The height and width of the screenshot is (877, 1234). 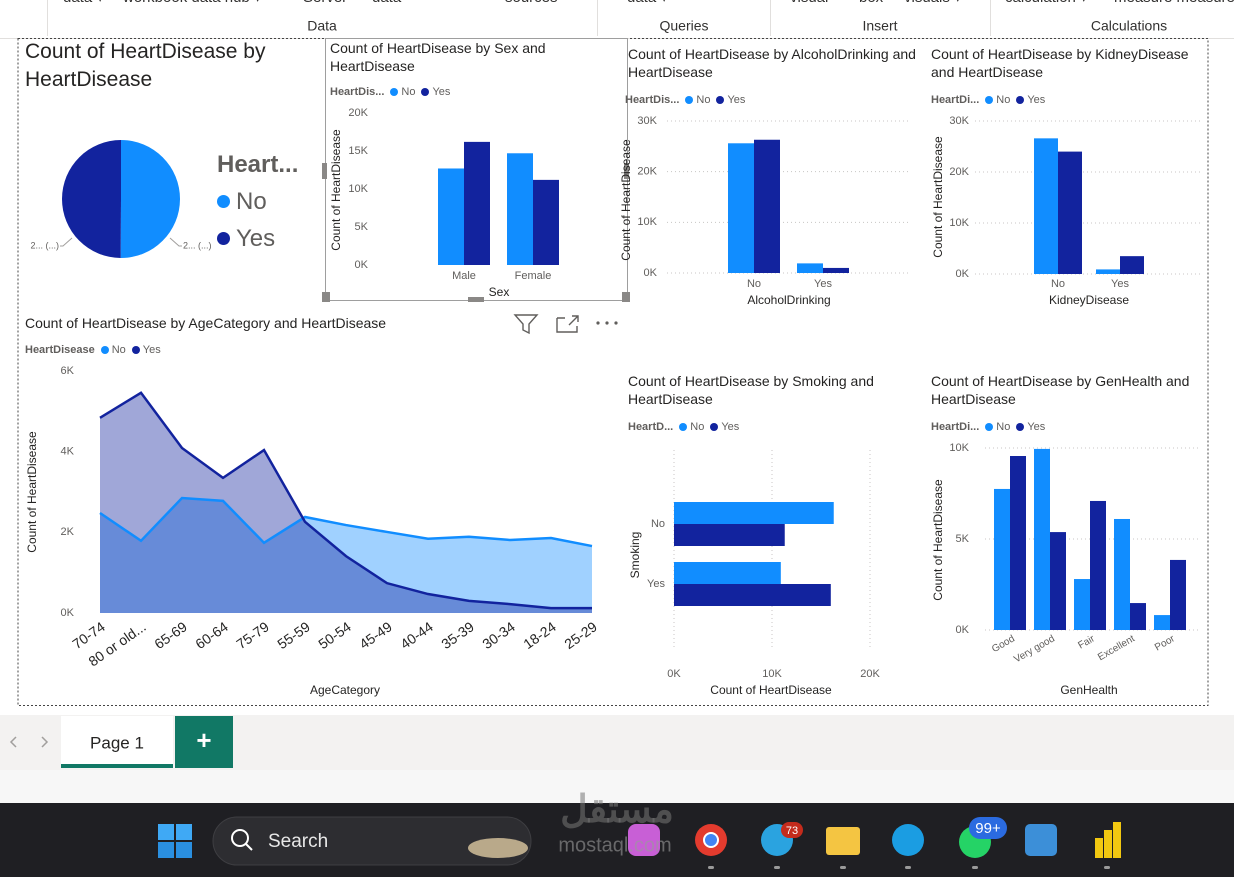 I want to click on x-tick-label: No, so click(x=754, y=284).